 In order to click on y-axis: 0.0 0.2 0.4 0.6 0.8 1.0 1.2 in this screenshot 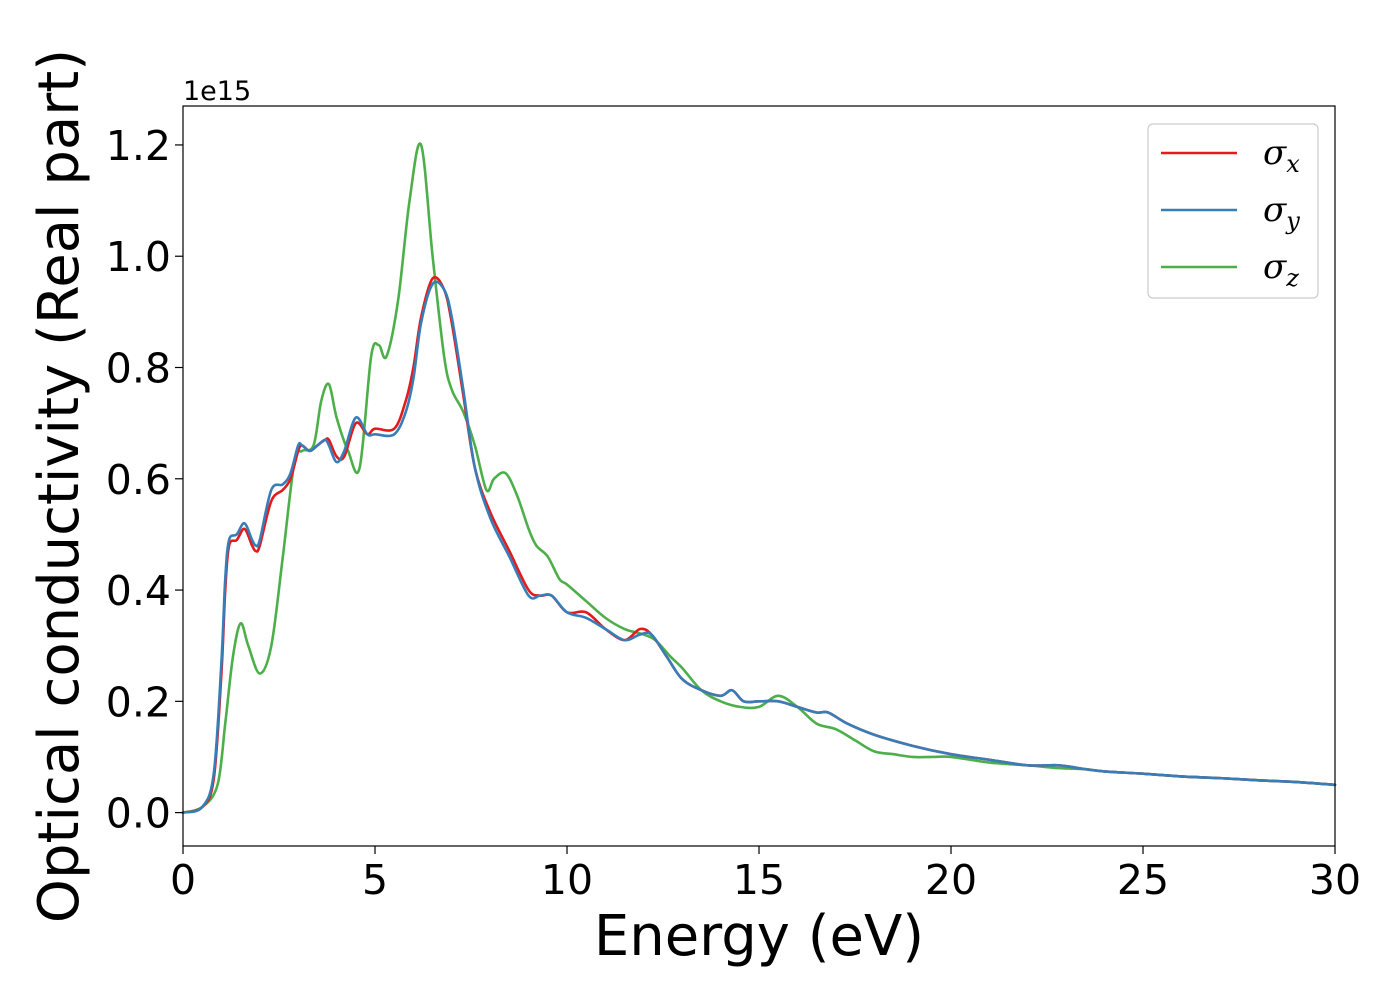, I will do `click(144, 480)`.